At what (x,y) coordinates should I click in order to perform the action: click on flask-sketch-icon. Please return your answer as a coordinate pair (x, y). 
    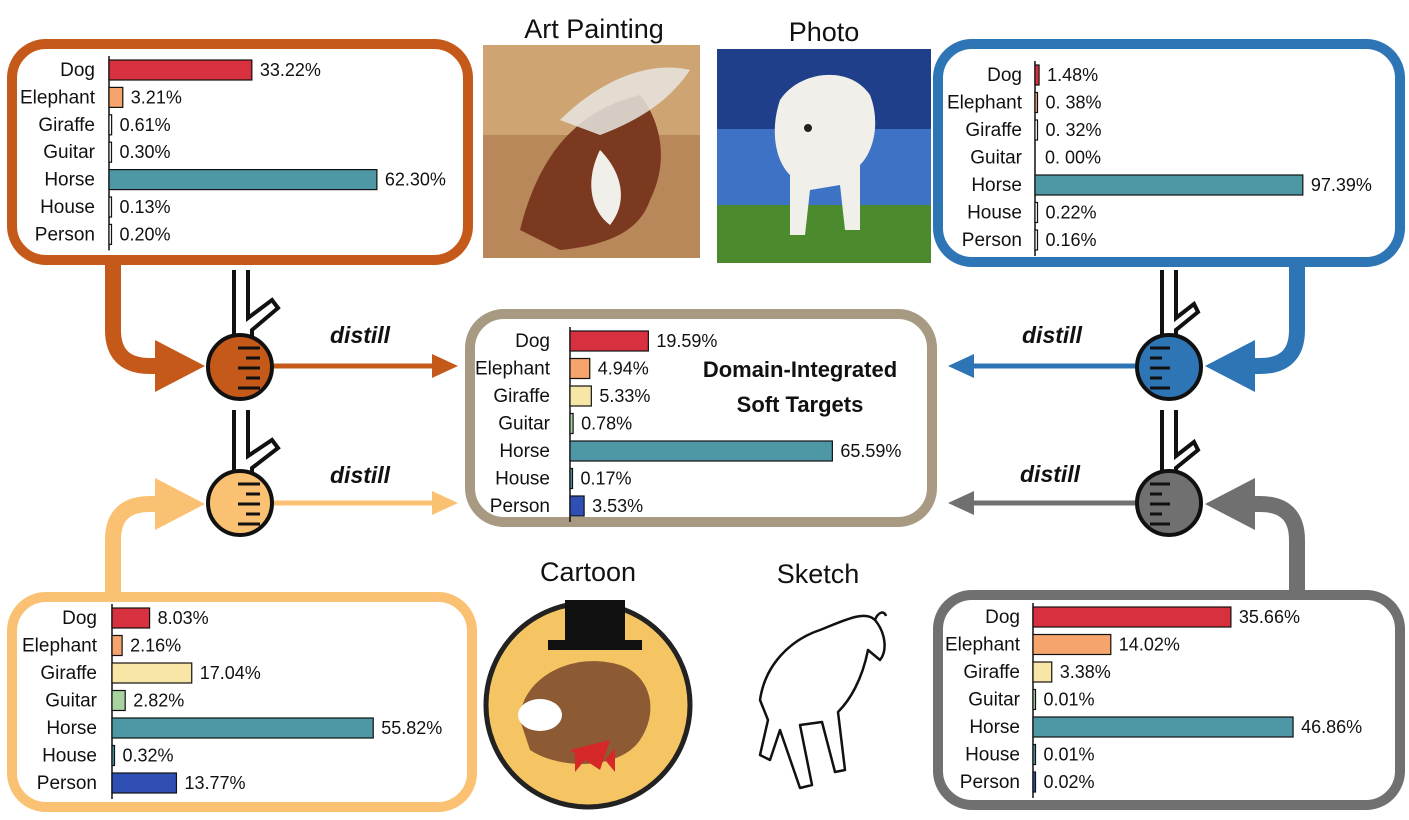
    Looking at the image, I should click on (1169, 473).